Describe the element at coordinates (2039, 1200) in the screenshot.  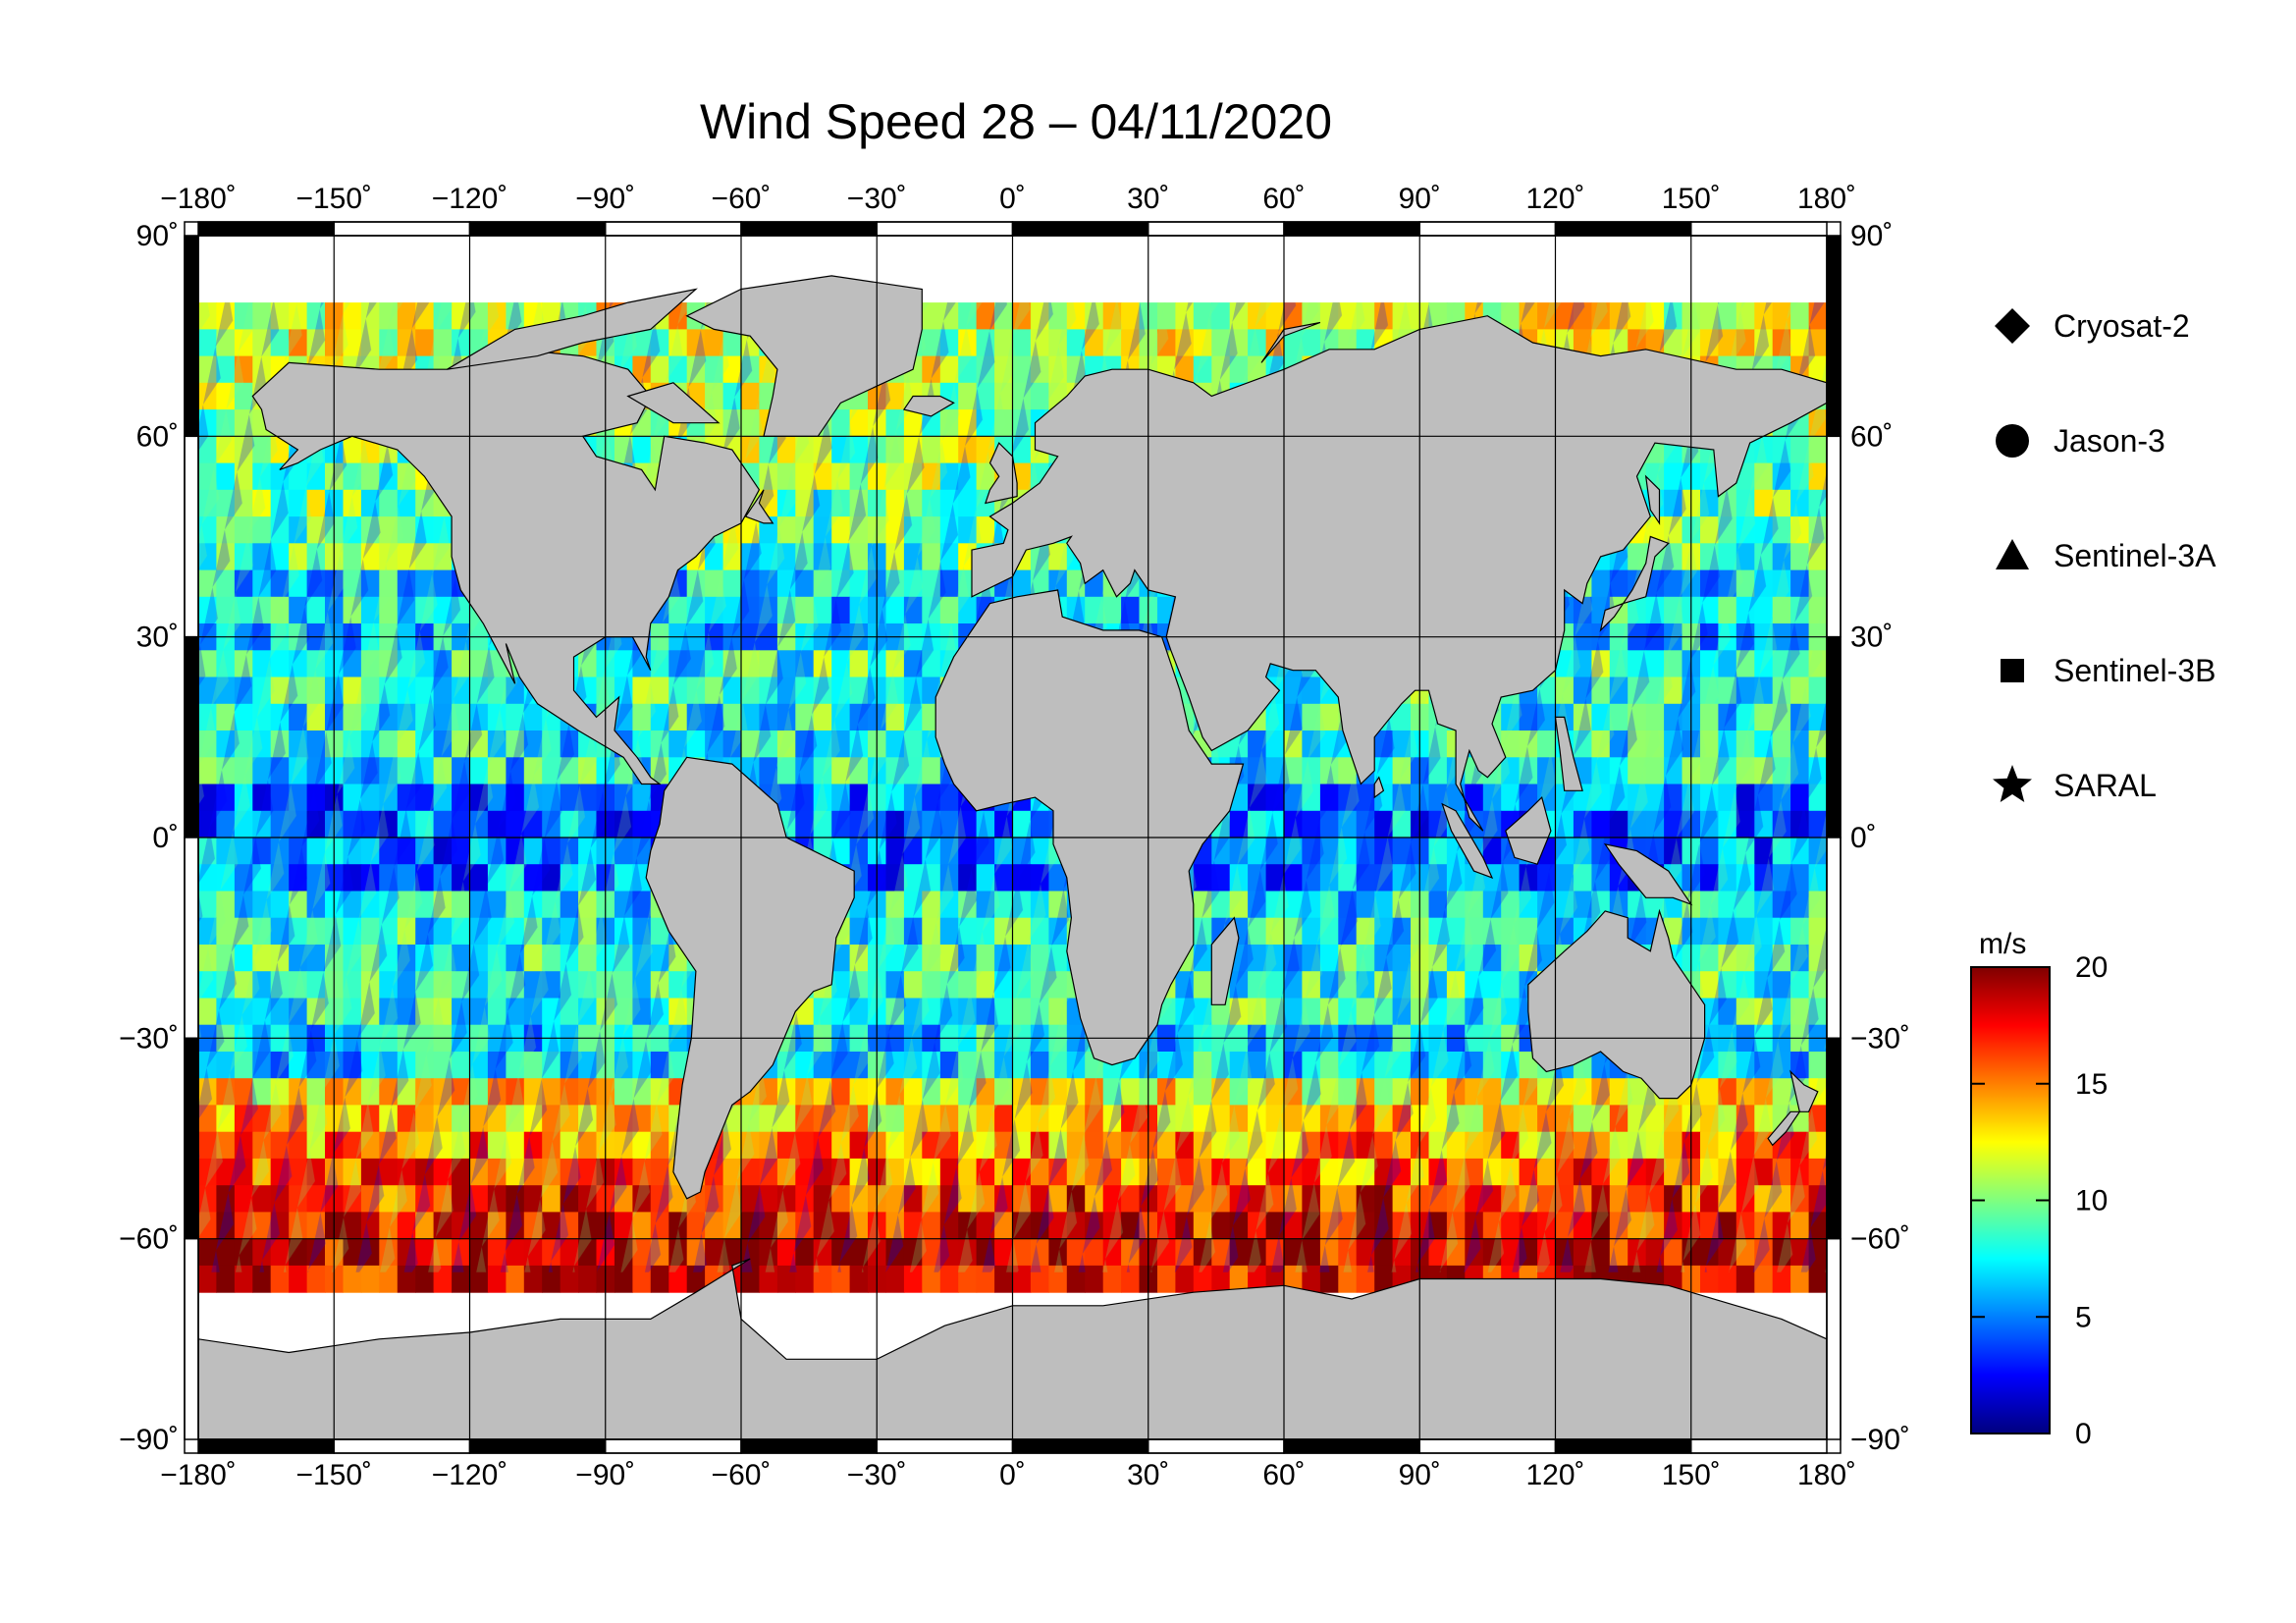
I see `colorbar: 20 15 10 5 0` at that location.